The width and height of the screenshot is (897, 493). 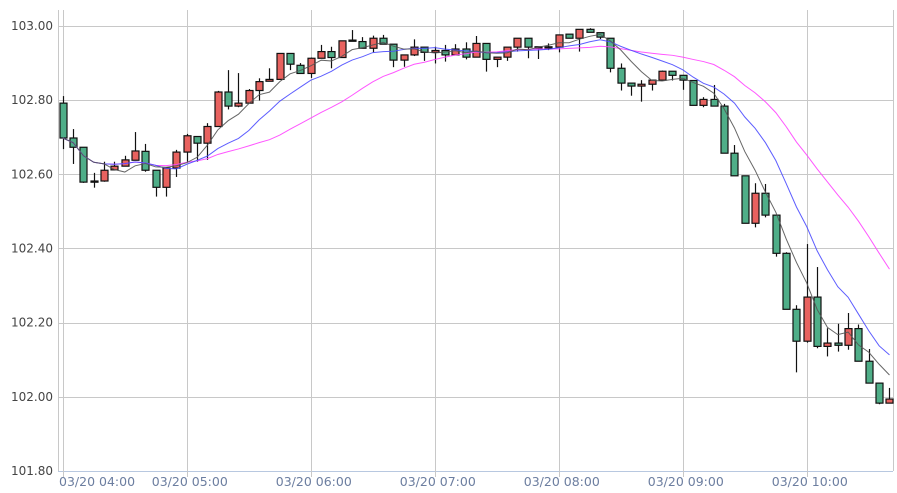 I want to click on x-tick-label: 03/20 09:00, so click(x=686, y=481).